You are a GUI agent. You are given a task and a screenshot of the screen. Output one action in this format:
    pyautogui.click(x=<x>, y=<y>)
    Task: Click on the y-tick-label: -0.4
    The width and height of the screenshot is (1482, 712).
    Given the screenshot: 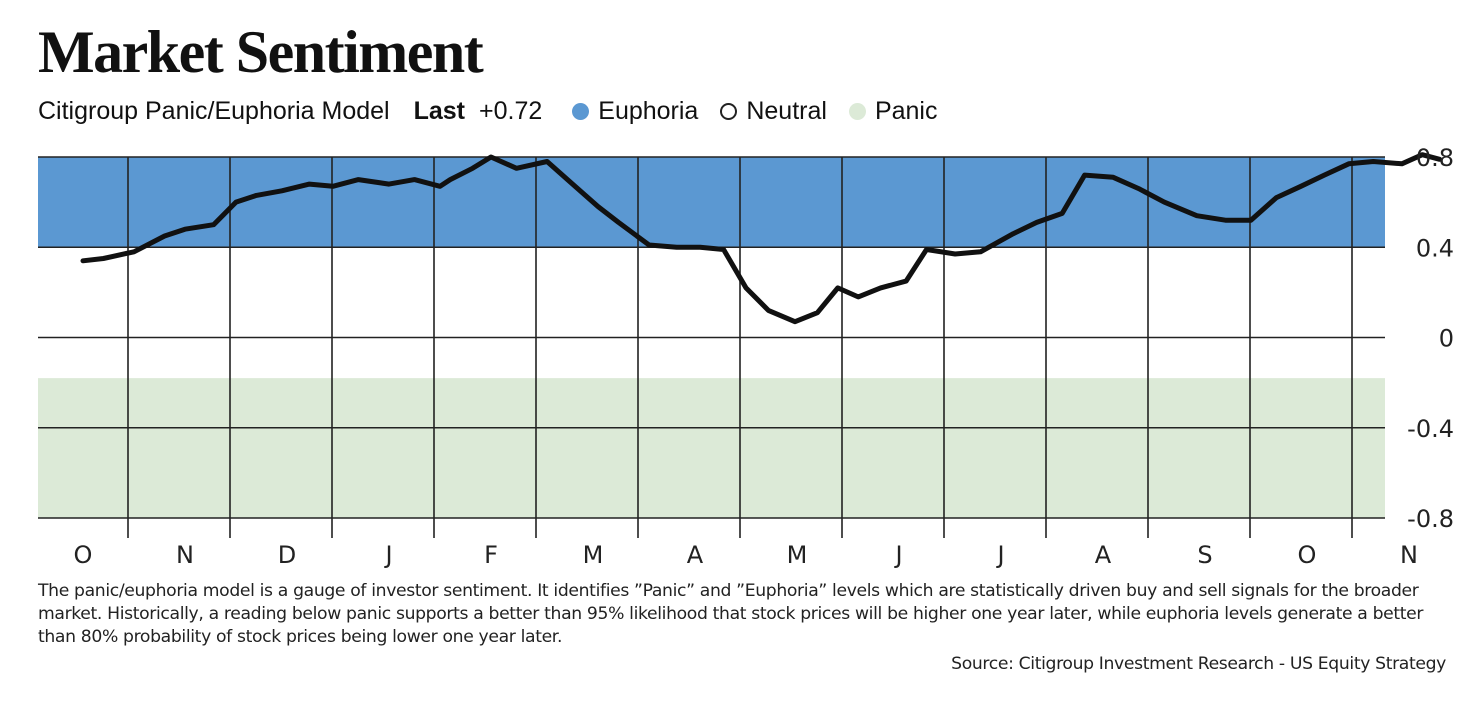 What is the action you would take?
    pyautogui.click(x=1430, y=429)
    